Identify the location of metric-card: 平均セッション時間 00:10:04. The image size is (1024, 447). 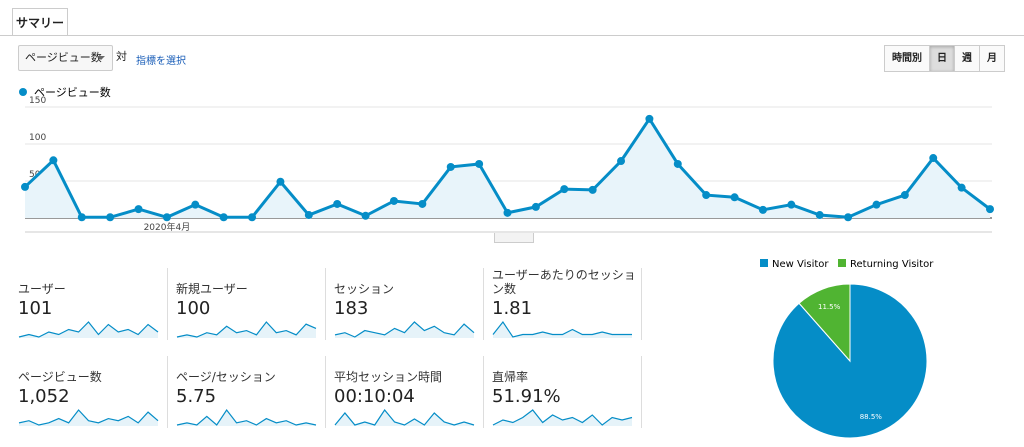
(409, 392).